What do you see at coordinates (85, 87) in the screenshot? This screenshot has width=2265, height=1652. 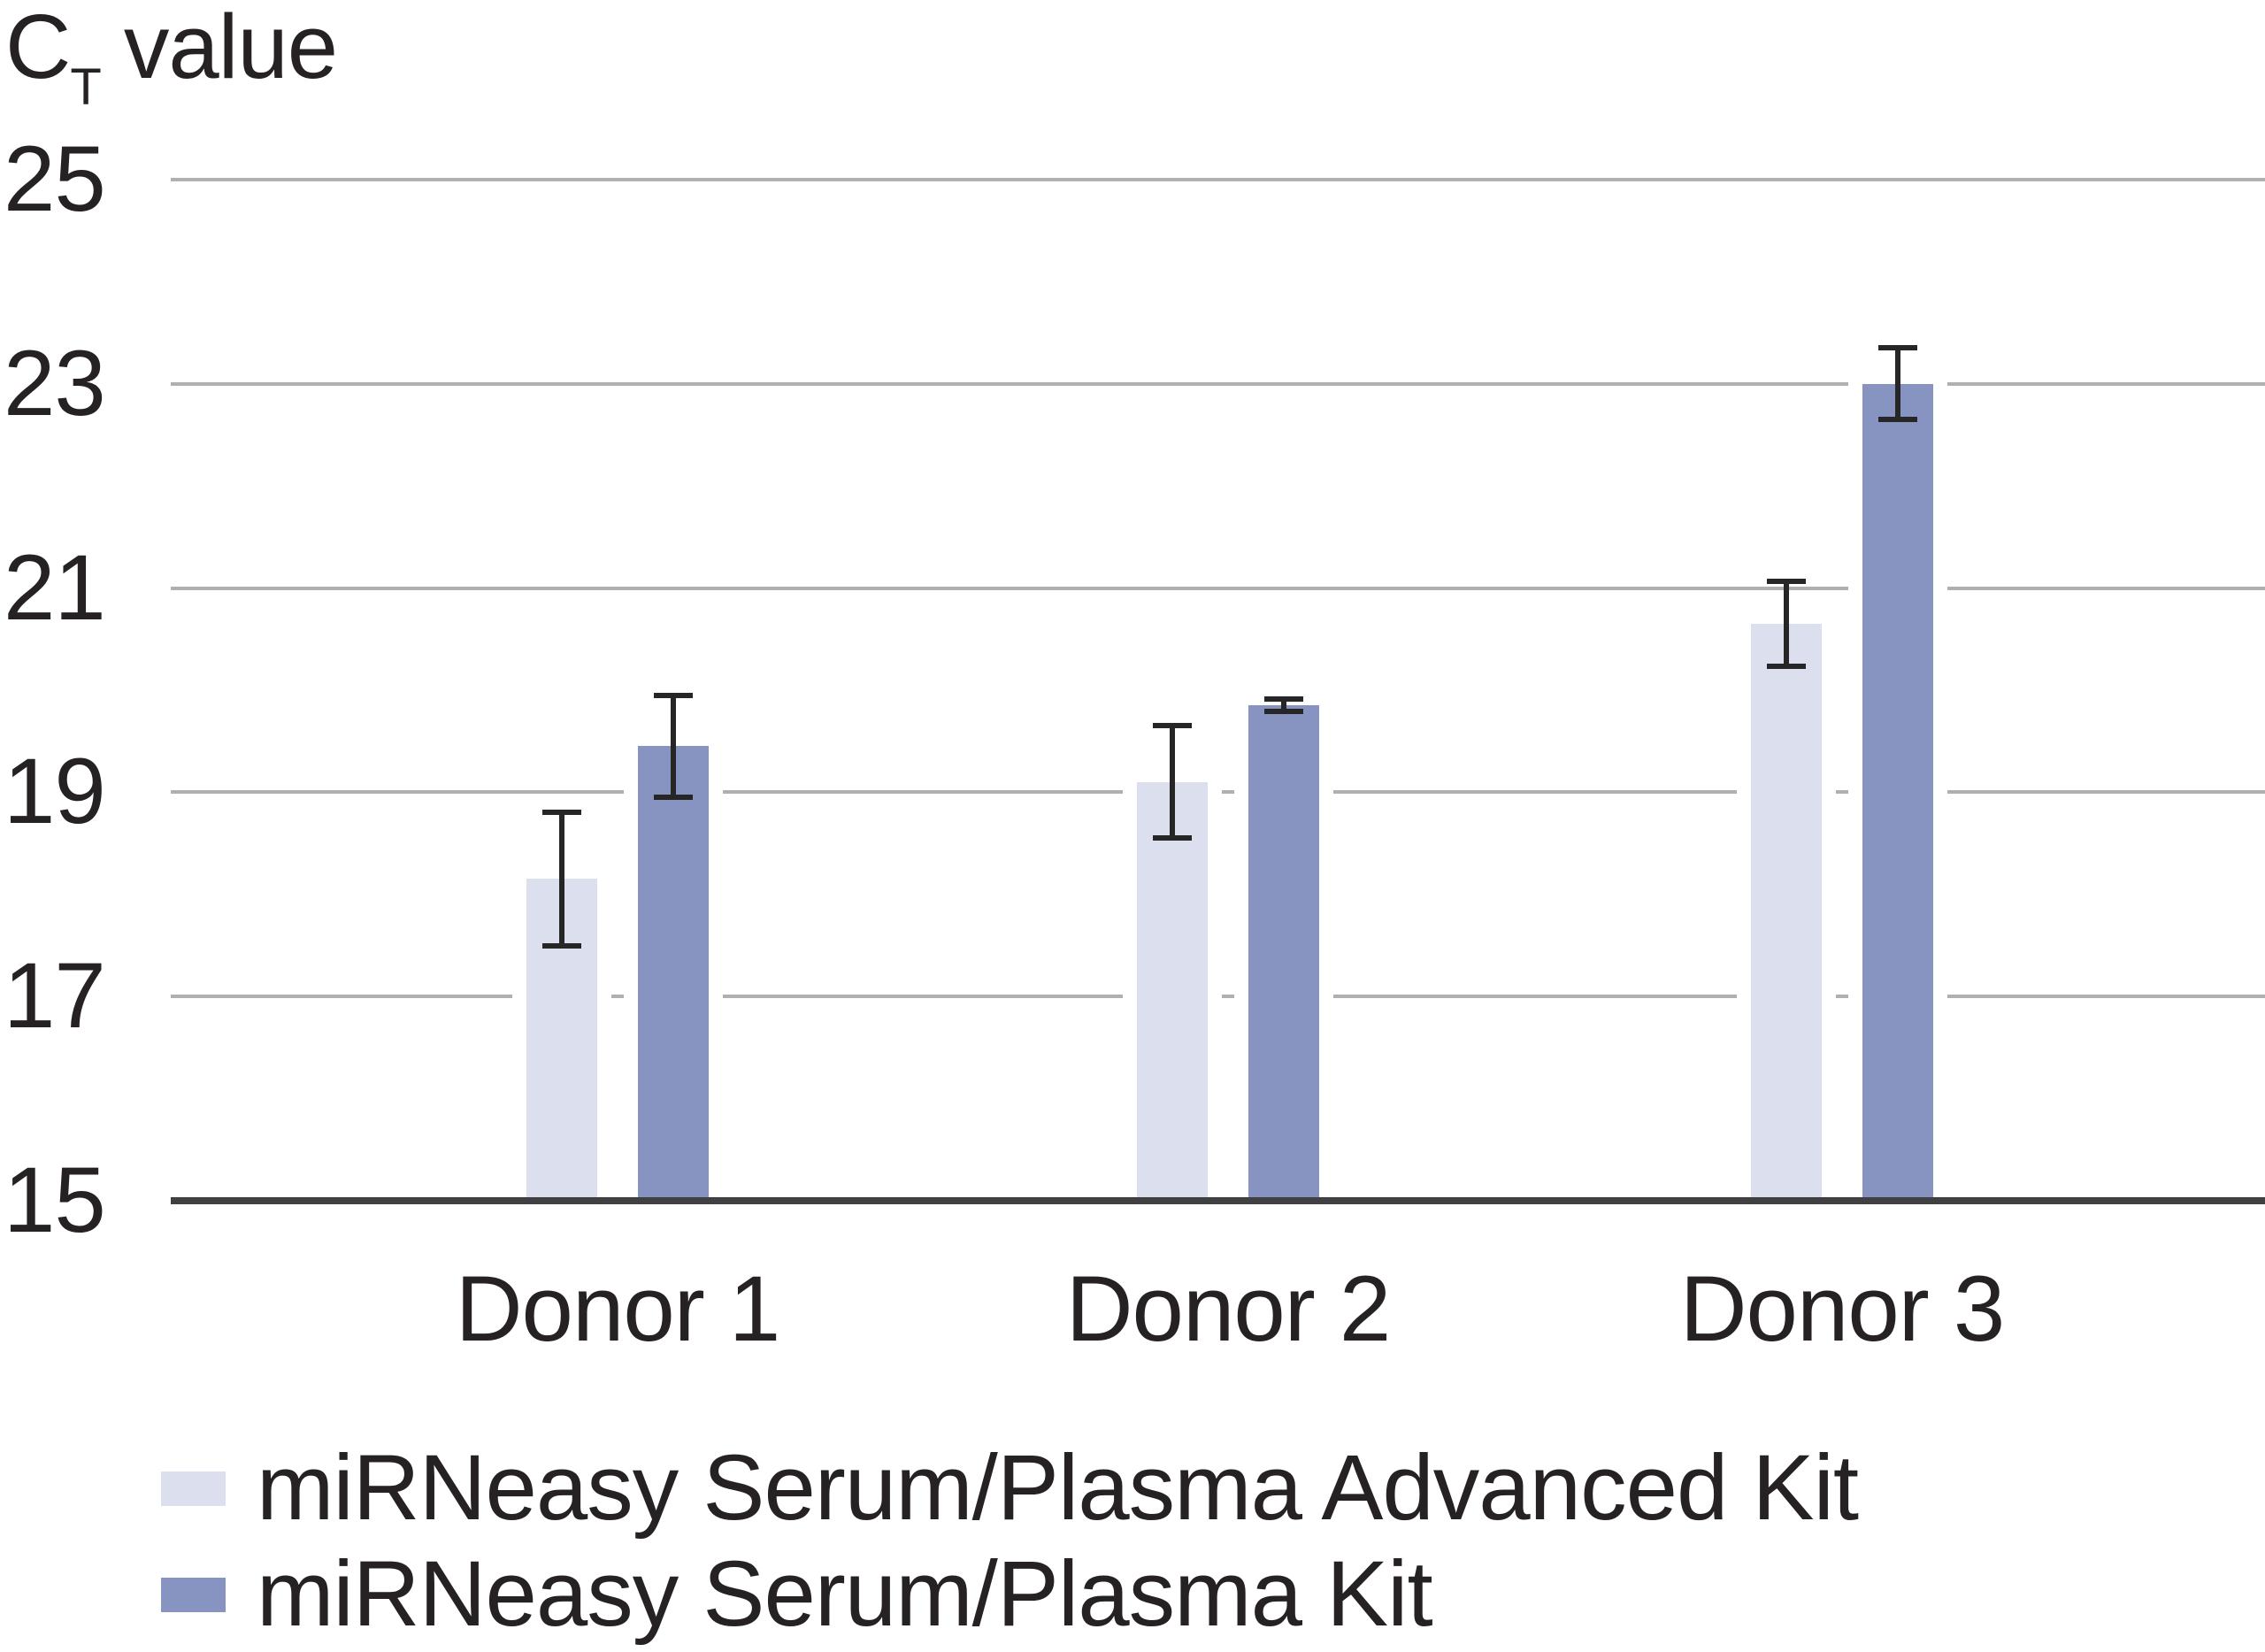 I see `y-axis-title-subscript: T` at bounding box center [85, 87].